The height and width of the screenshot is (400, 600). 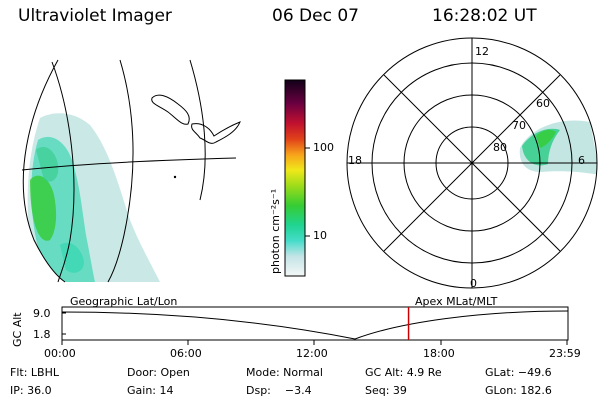 I want to click on status-dsp: Dsp: −3.4, so click(x=279, y=390).